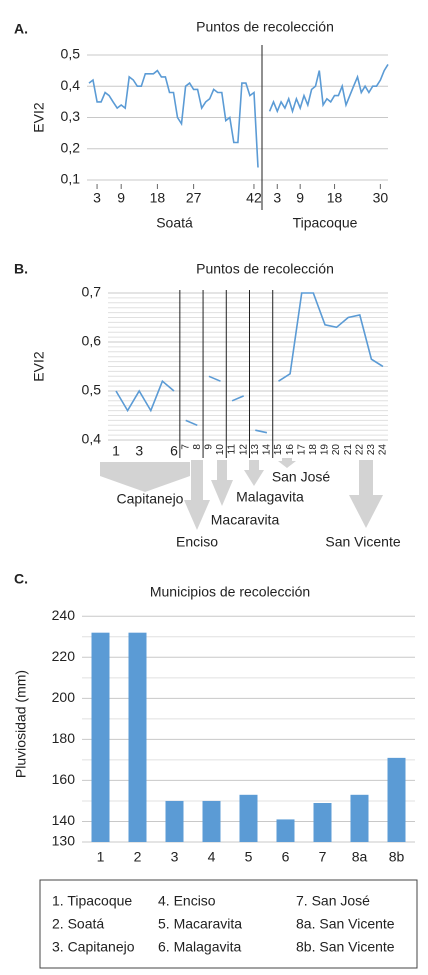 The image size is (428, 975). Describe the element at coordinates (360, 857) in the screenshot. I see `x-tick-label: 8a` at that location.